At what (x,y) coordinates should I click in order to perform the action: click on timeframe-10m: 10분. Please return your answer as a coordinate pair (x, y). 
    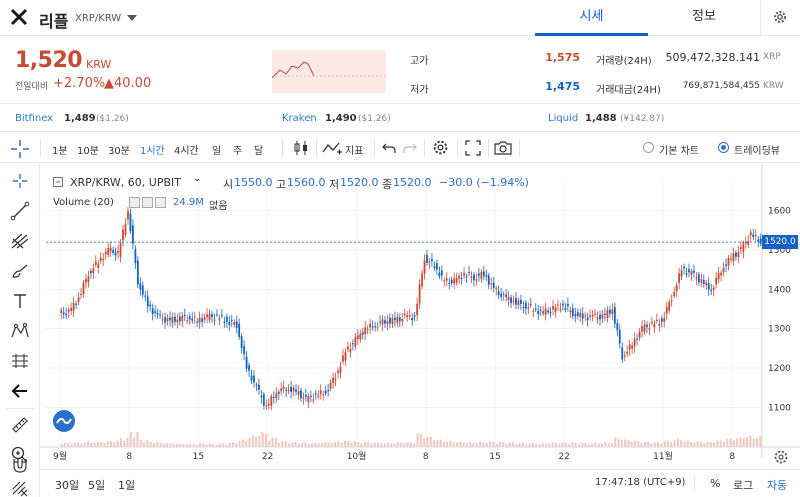
    Looking at the image, I should click on (88, 151).